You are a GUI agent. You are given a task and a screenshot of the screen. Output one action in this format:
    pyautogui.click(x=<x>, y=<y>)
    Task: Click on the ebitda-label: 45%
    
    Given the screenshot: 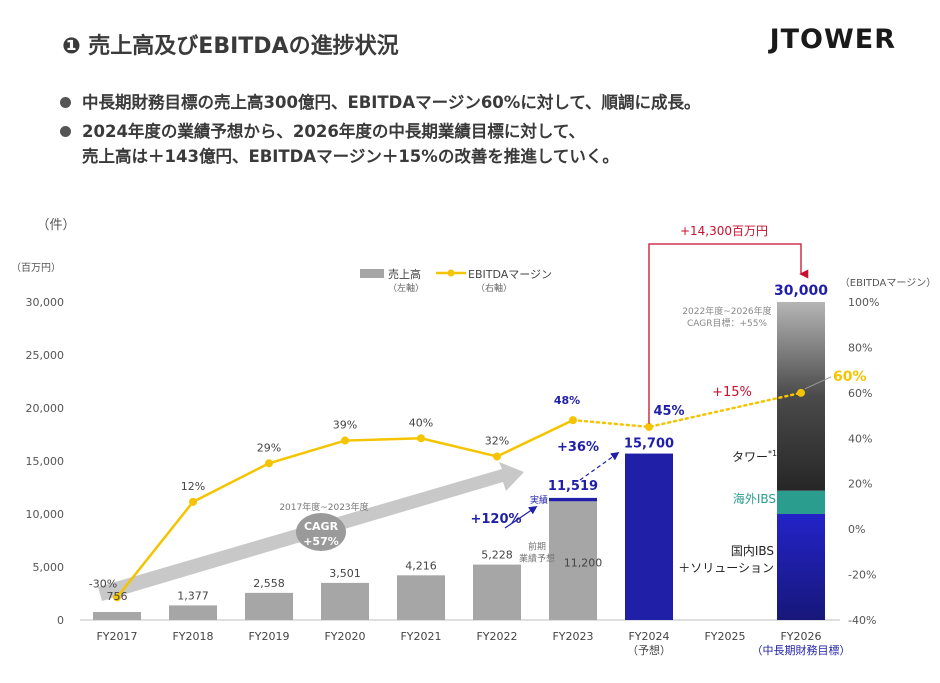 What is the action you would take?
    pyautogui.click(x=668, y=411)
    